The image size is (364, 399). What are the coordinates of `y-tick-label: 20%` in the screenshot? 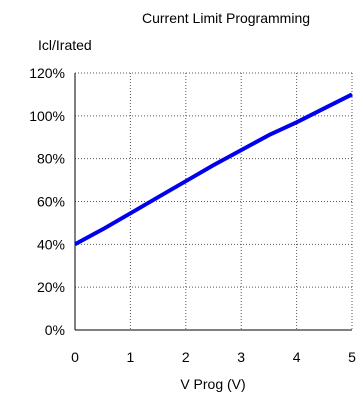 It's located at (51, 287).